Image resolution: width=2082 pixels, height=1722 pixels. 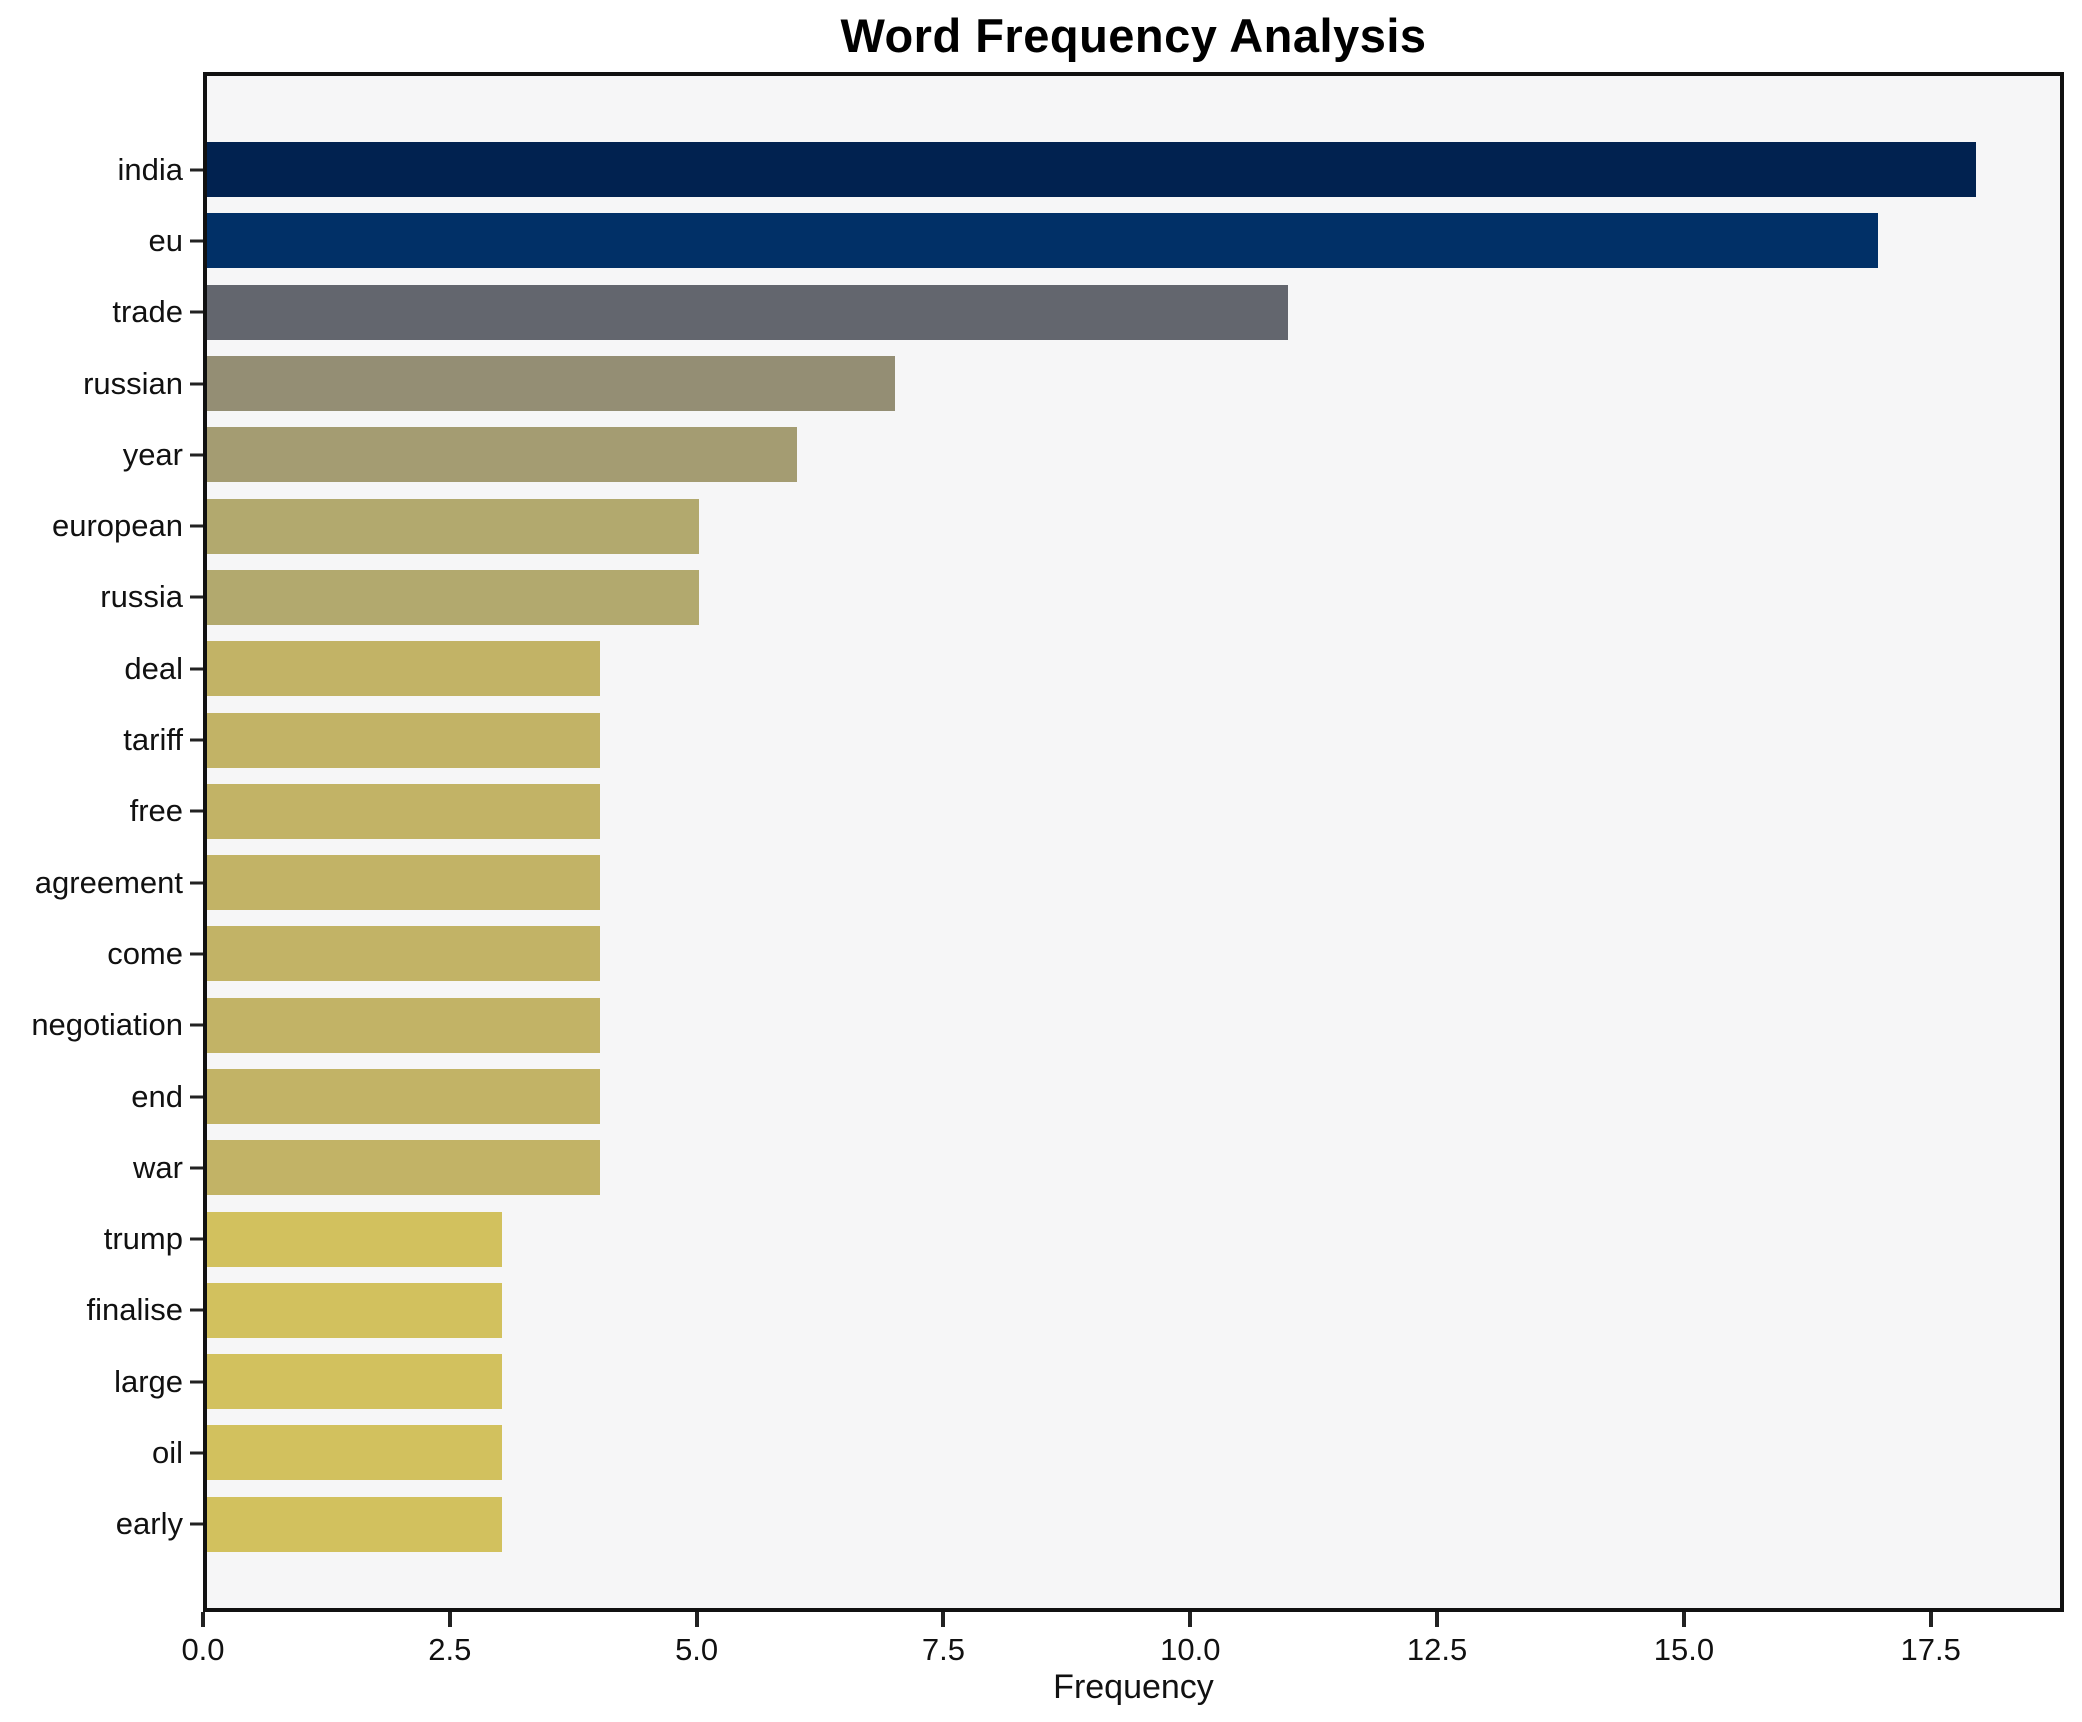 What do you see at coordinates (1095, 811) in the screenshot?
I see `bar-row-free: free` at bounding box center [1095, 811].